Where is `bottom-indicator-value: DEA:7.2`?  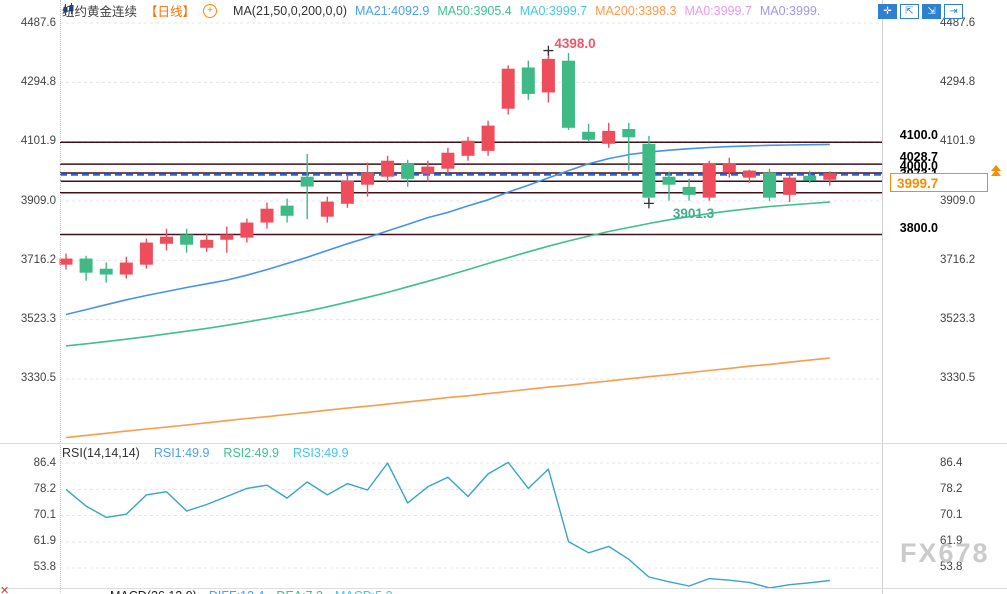
bottom-indicator-value: DEA:7.2 is located at coordinates (299, 591).